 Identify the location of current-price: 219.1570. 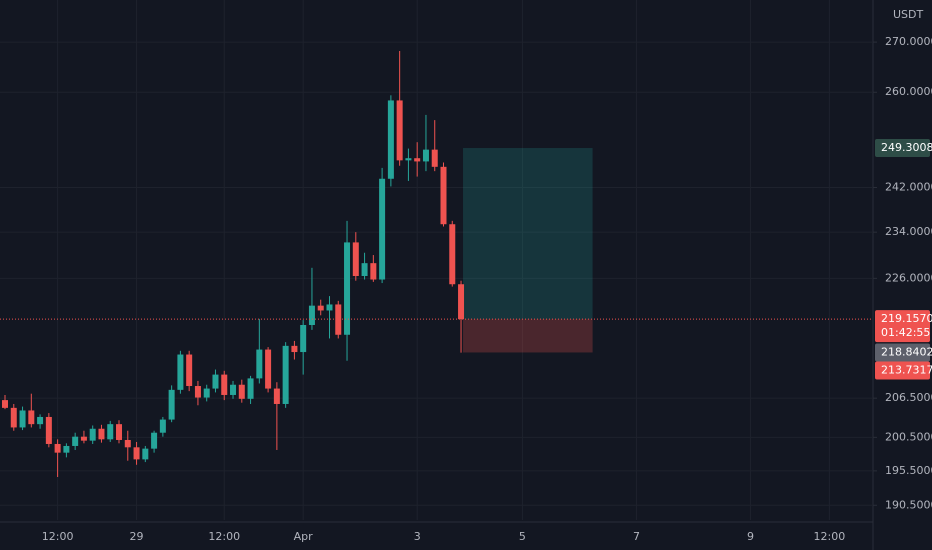
(906, 318).